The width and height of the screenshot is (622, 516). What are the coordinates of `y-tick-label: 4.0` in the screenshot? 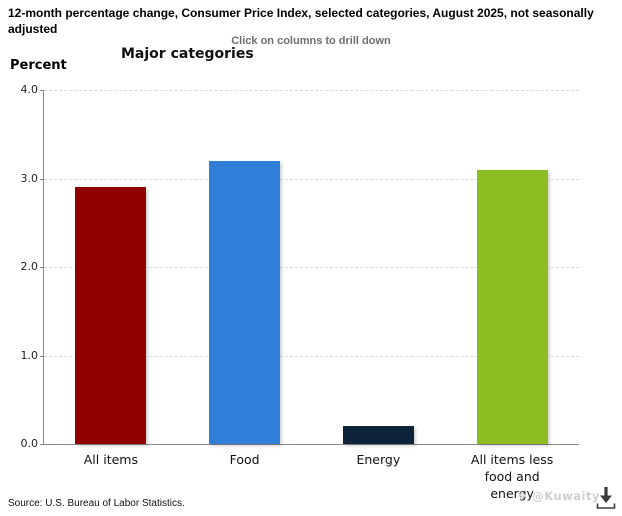 It's located at (29, 89).